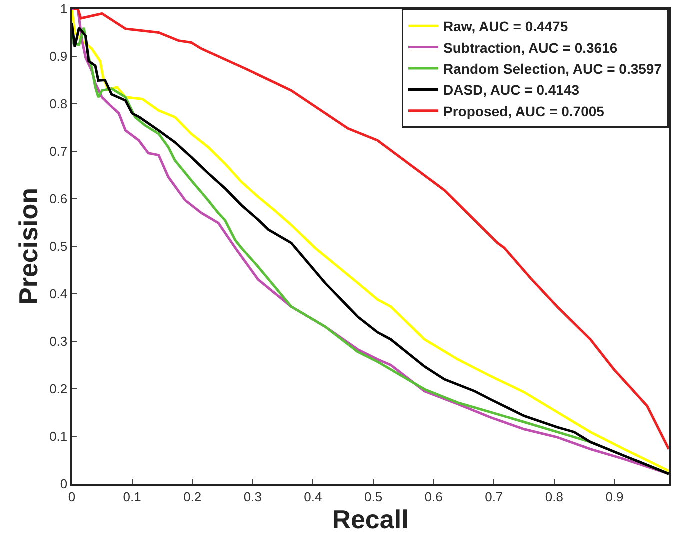 The width and height of the screenshot is (673, 536). What do you see at coordinates (59, 436) in the screenshot?
I see `y-tick-label: 0.1` at bounding box center [59, 436].